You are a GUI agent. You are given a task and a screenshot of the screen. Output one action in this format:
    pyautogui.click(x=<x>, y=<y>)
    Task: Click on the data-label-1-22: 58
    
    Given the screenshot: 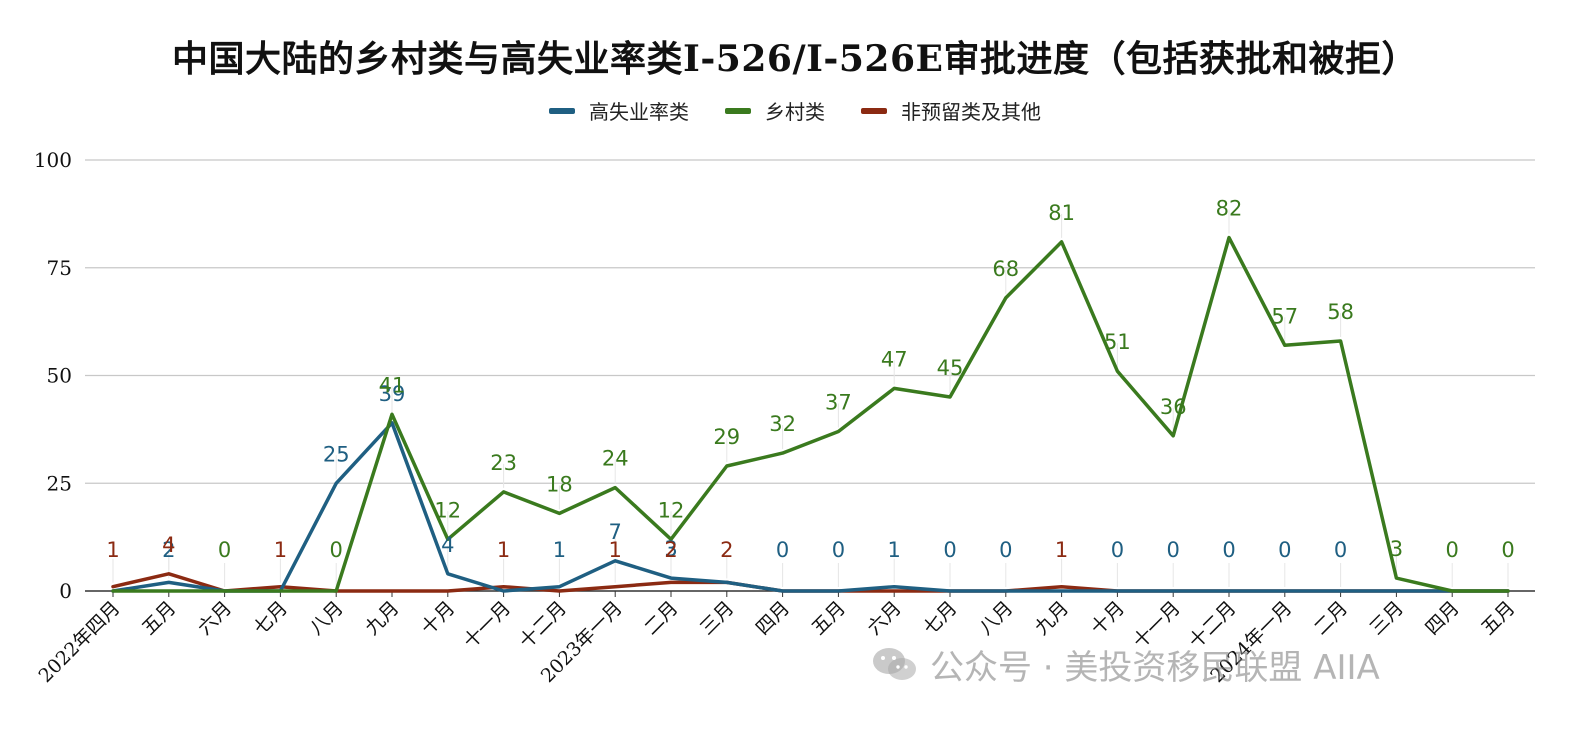 What is the action you would take?
    pyautogui.click(x=1340, y=312)
    